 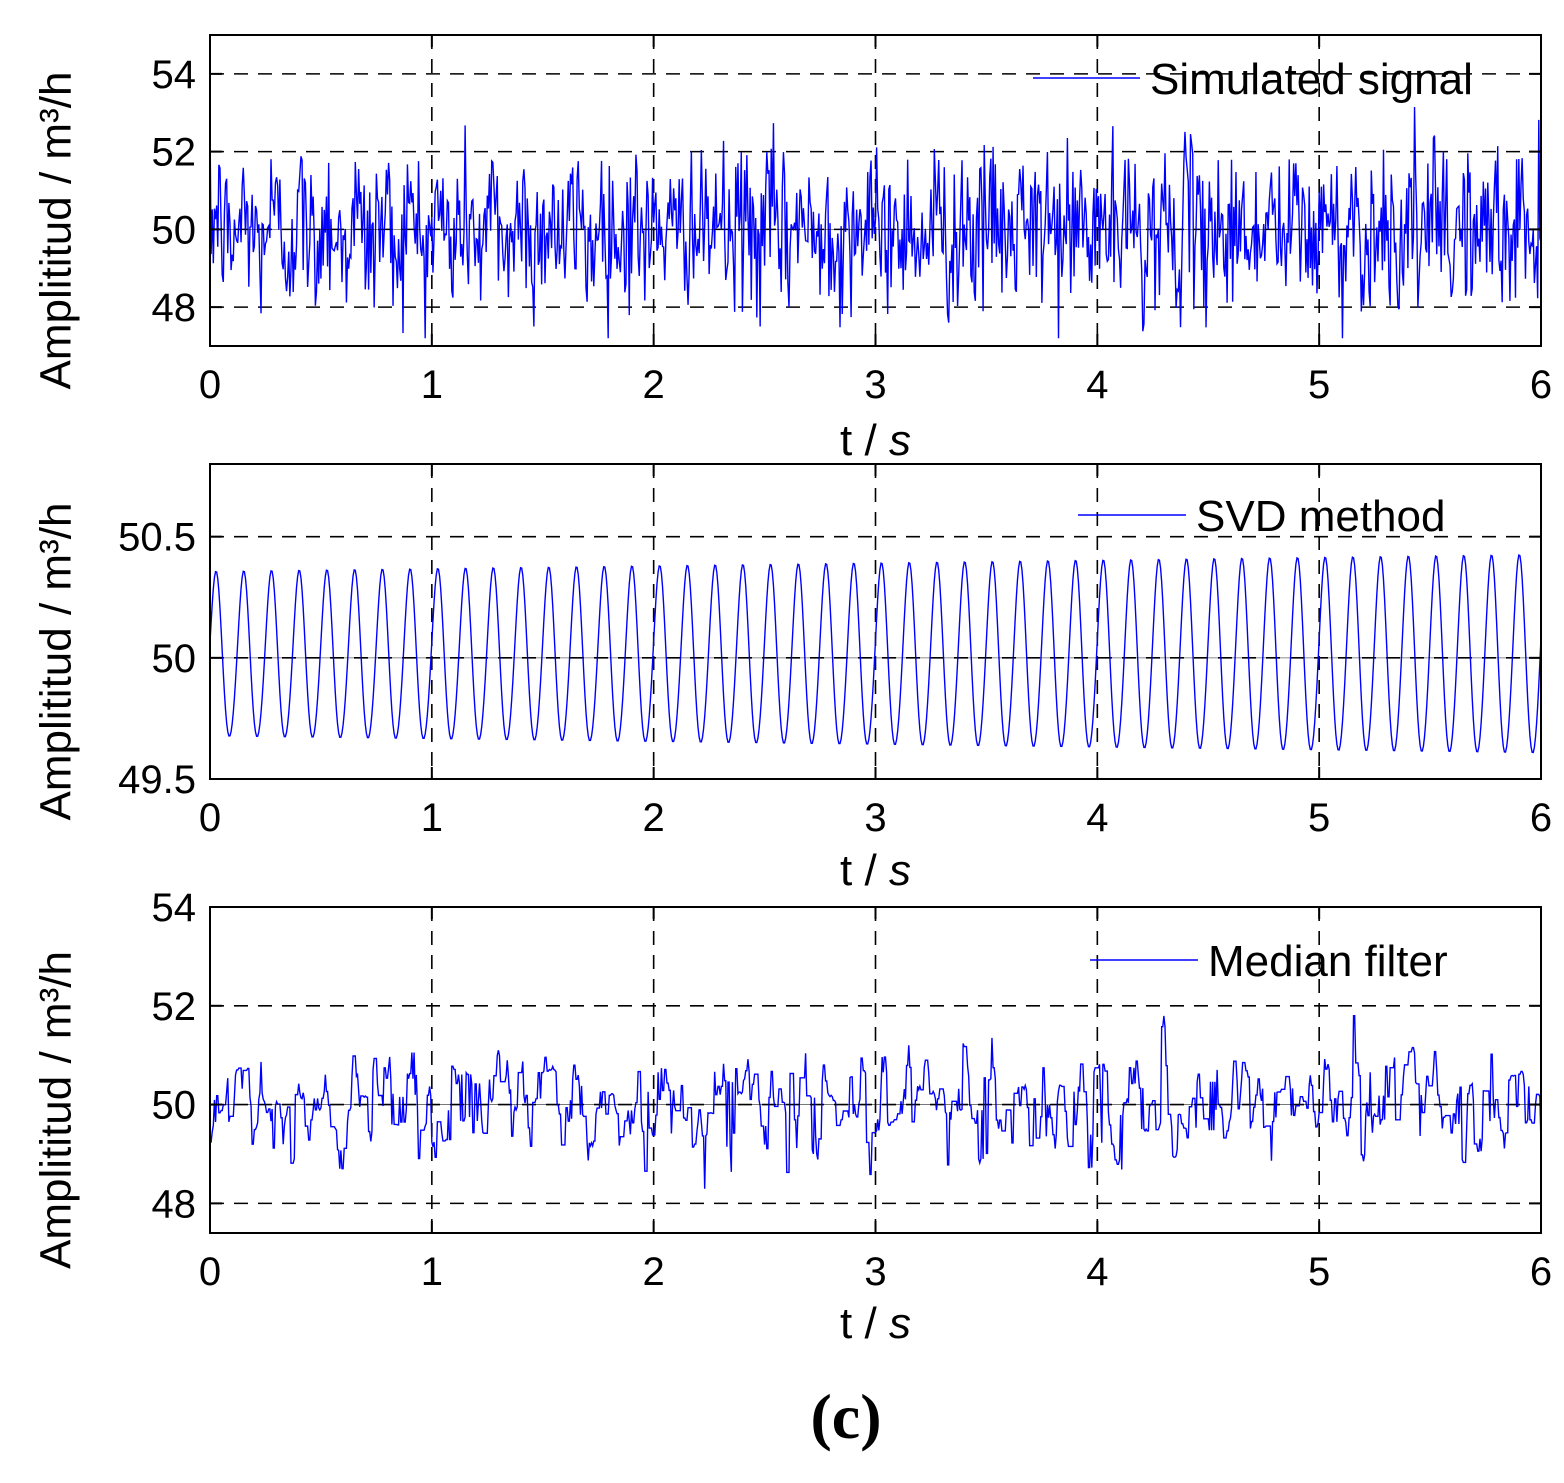 What do you see at coordinates (875, 1101) in the screenshot?
I see `series-line-median-filter` at bounding box center [875, 1101].